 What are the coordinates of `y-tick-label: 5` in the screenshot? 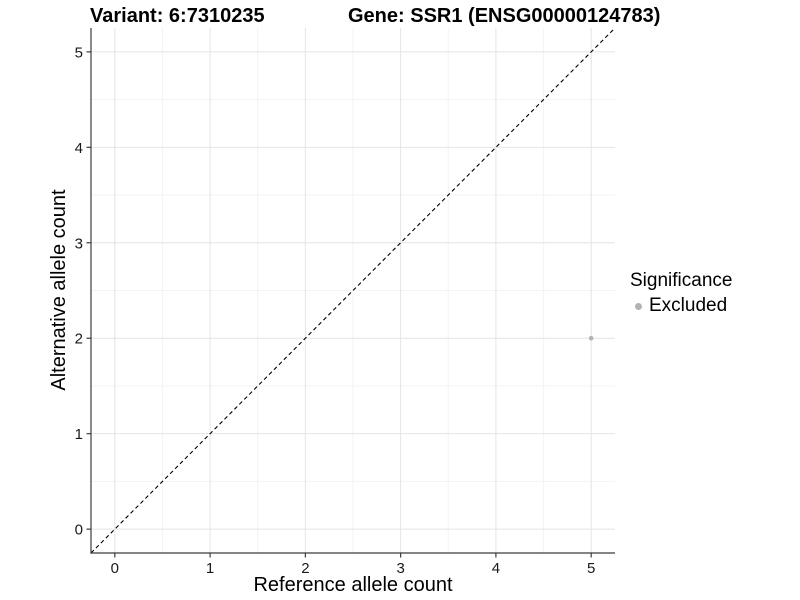 It's located at (79, 52).